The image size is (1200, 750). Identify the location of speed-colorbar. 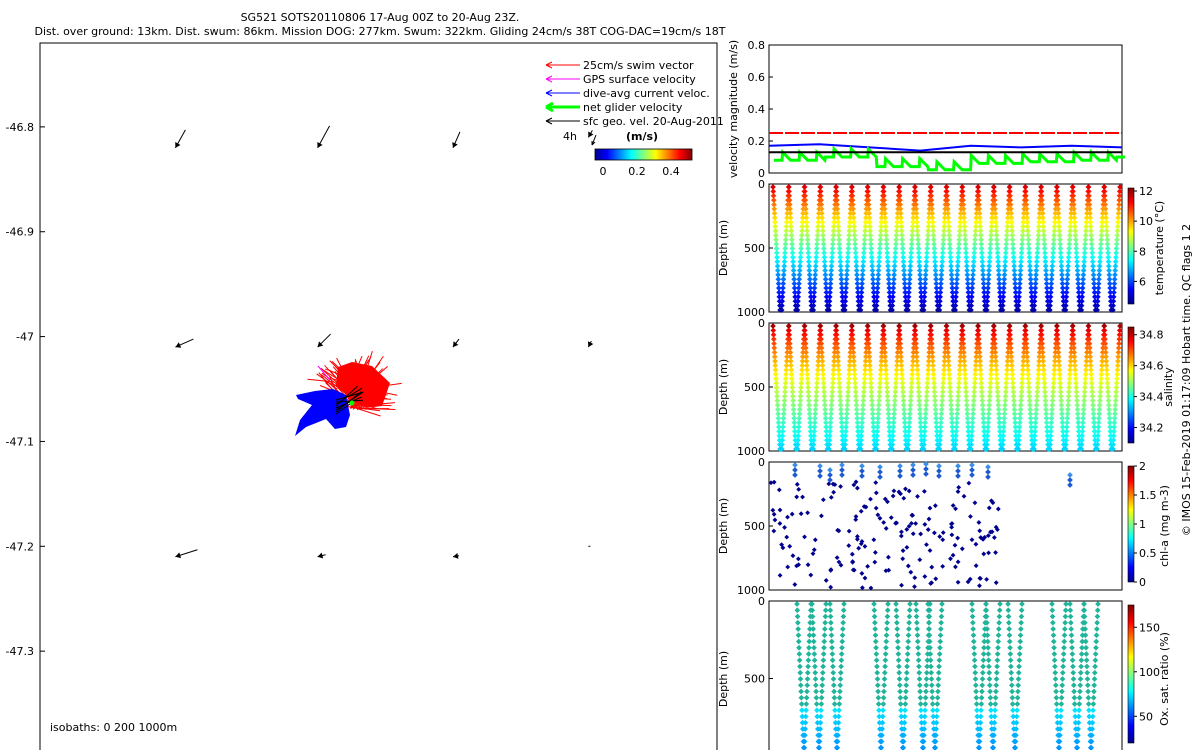
(643, 154).